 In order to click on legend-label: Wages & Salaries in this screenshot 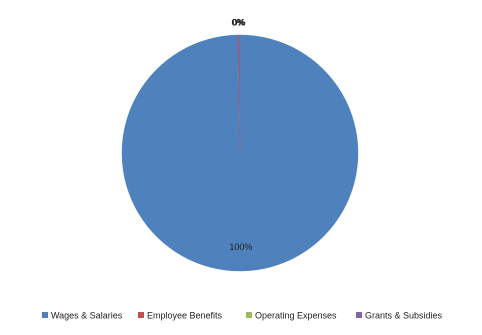, I will do `click(87, 315)`.